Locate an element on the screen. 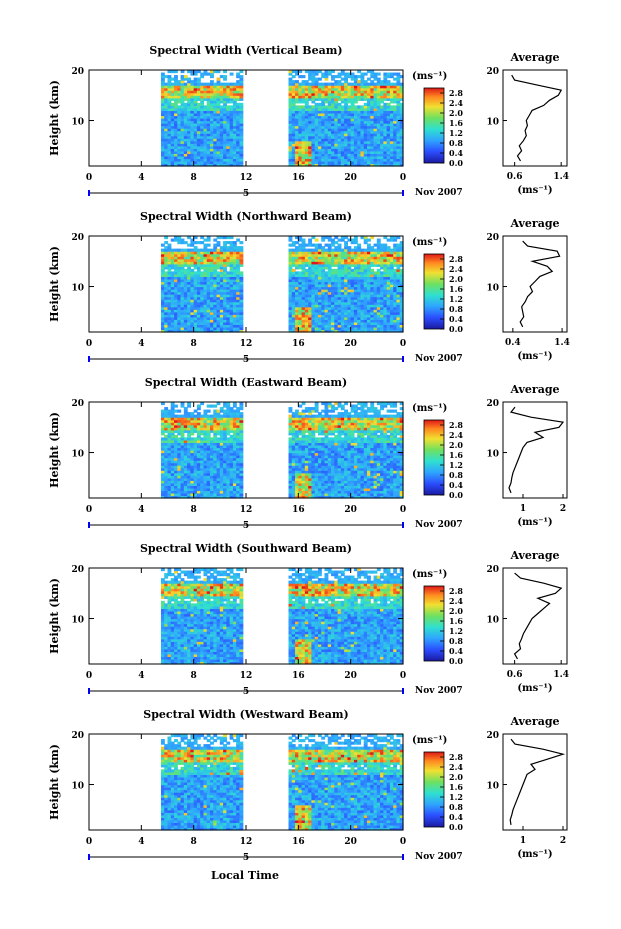  heatmap-cells is located at coordinates (282, 118).